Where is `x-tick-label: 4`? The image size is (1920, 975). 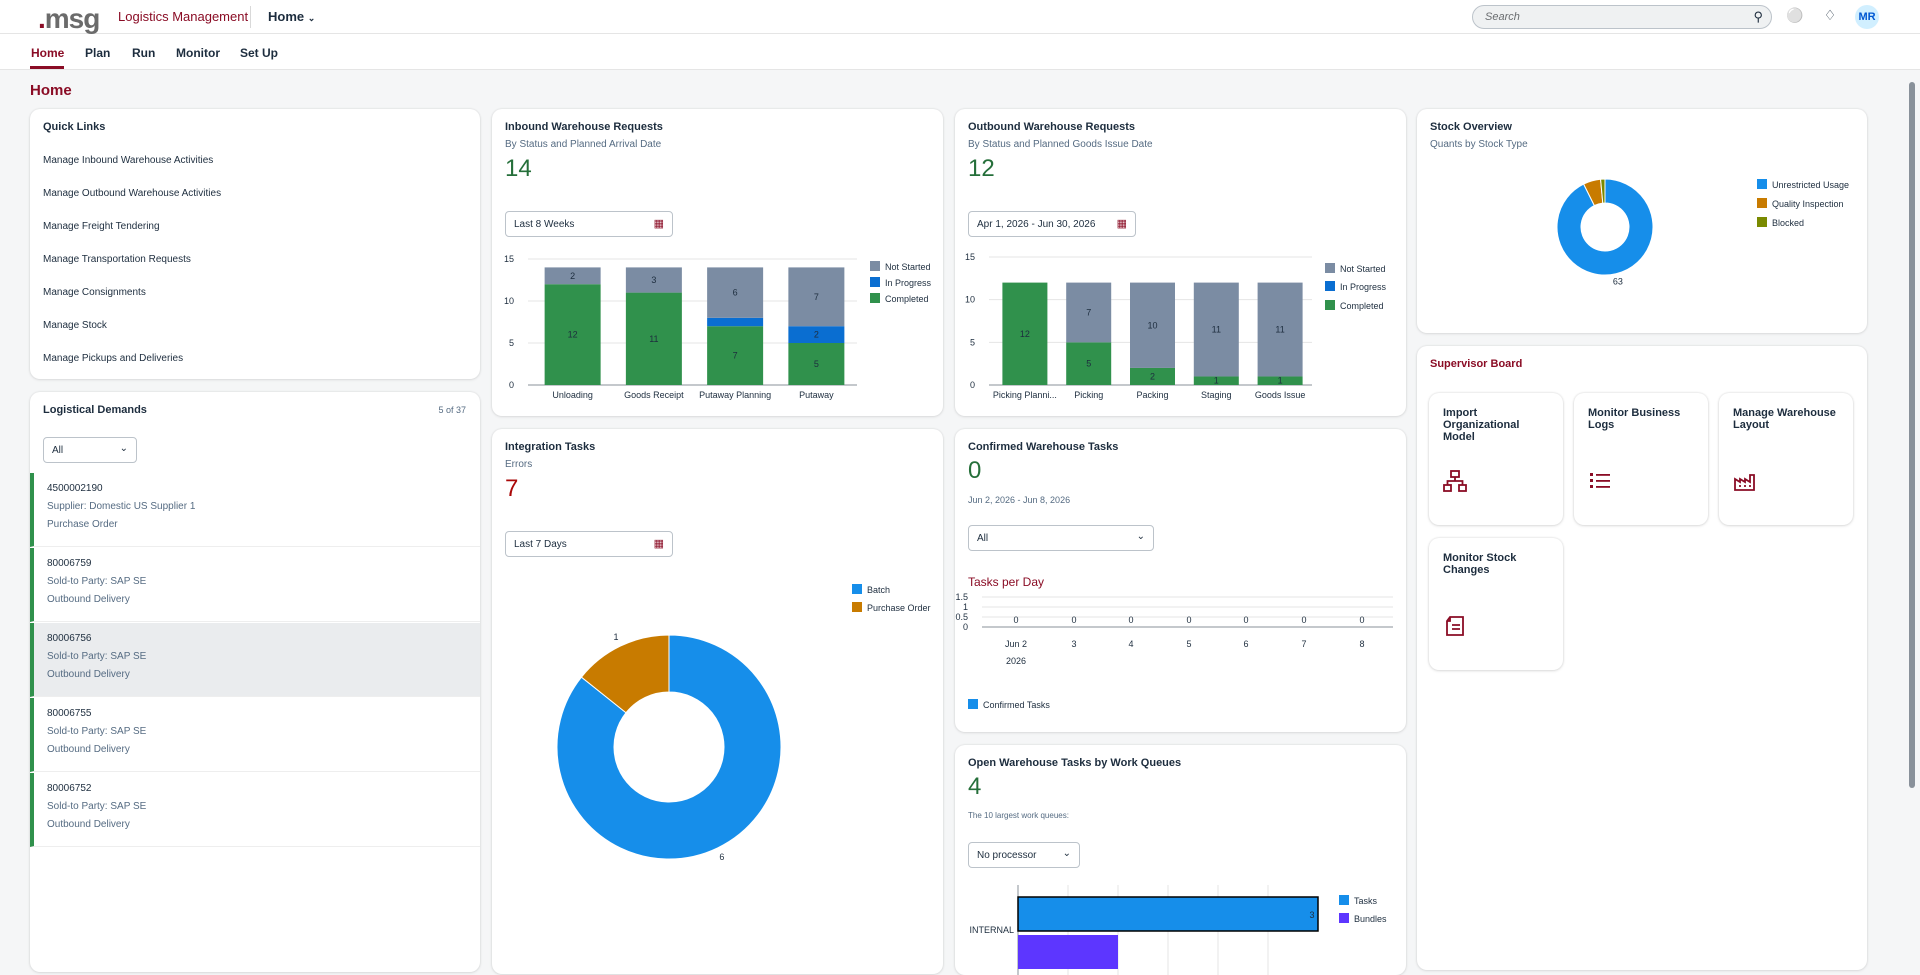 x-tick-label: 4 is located at coordinates (1130, 644).